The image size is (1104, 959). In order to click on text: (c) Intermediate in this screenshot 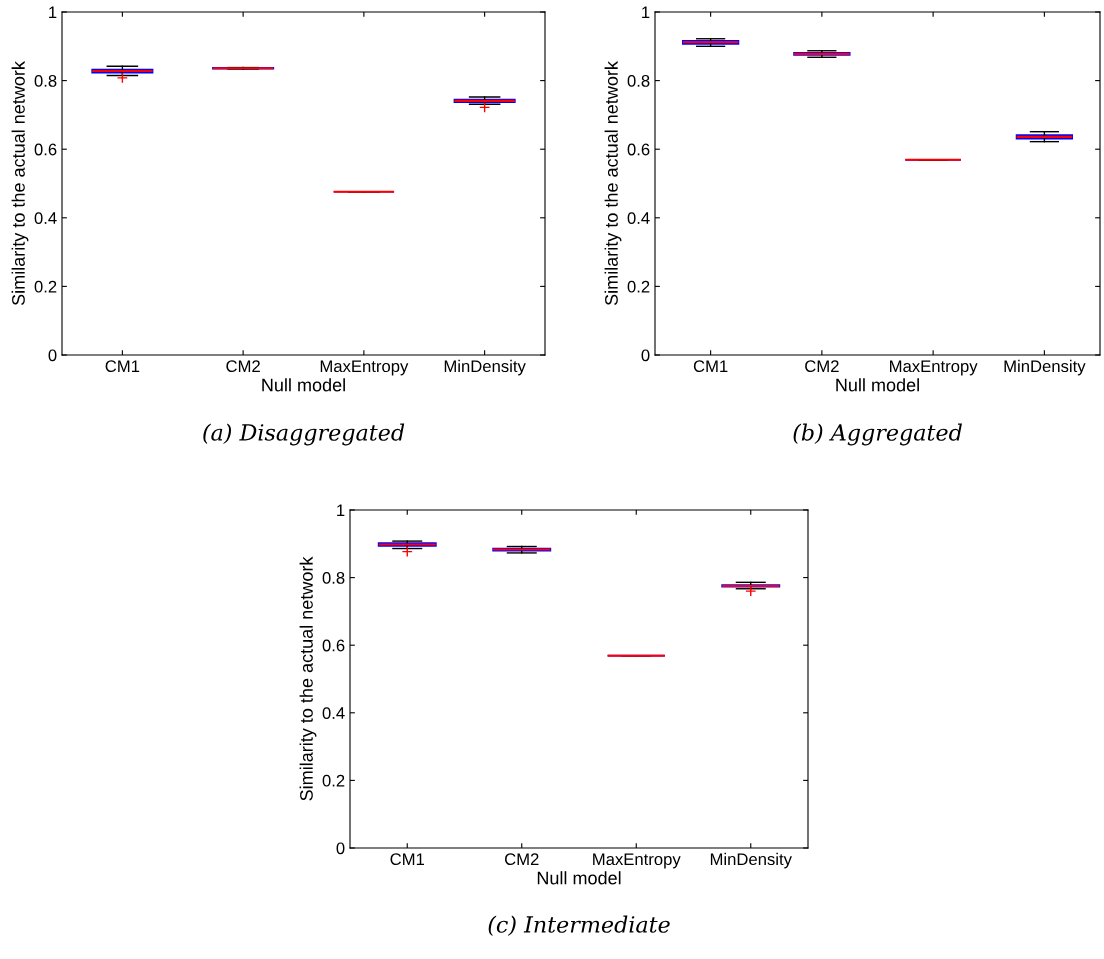, I will do `click(579, 925)`.